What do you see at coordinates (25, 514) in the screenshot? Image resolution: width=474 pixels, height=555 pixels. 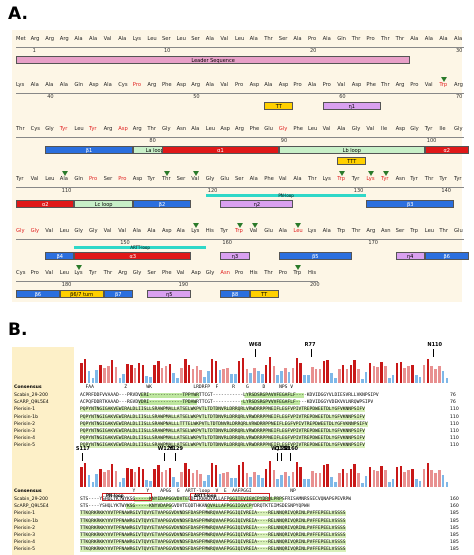 I see `sequence-name: Pierisin-1` at bounding box center [25, 514].